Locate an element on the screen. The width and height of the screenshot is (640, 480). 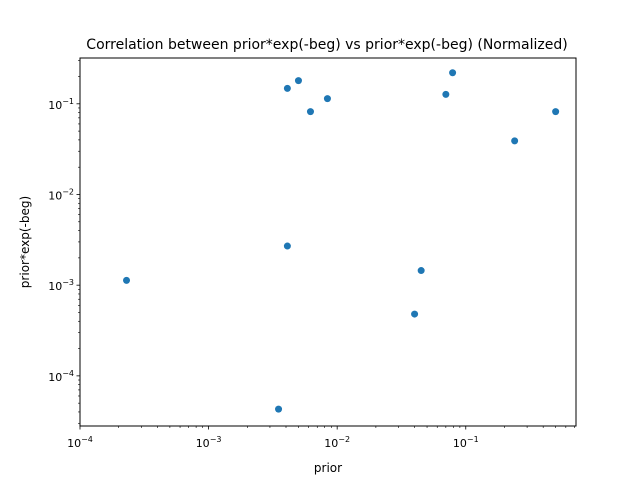
x-tick-label: 10⁻² is located at coordinates (337, 442).